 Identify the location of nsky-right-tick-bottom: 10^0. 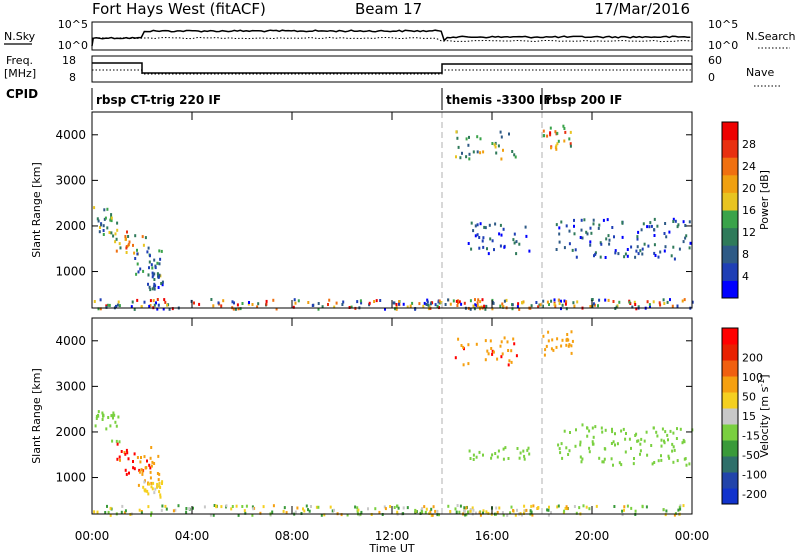
(723, 45).